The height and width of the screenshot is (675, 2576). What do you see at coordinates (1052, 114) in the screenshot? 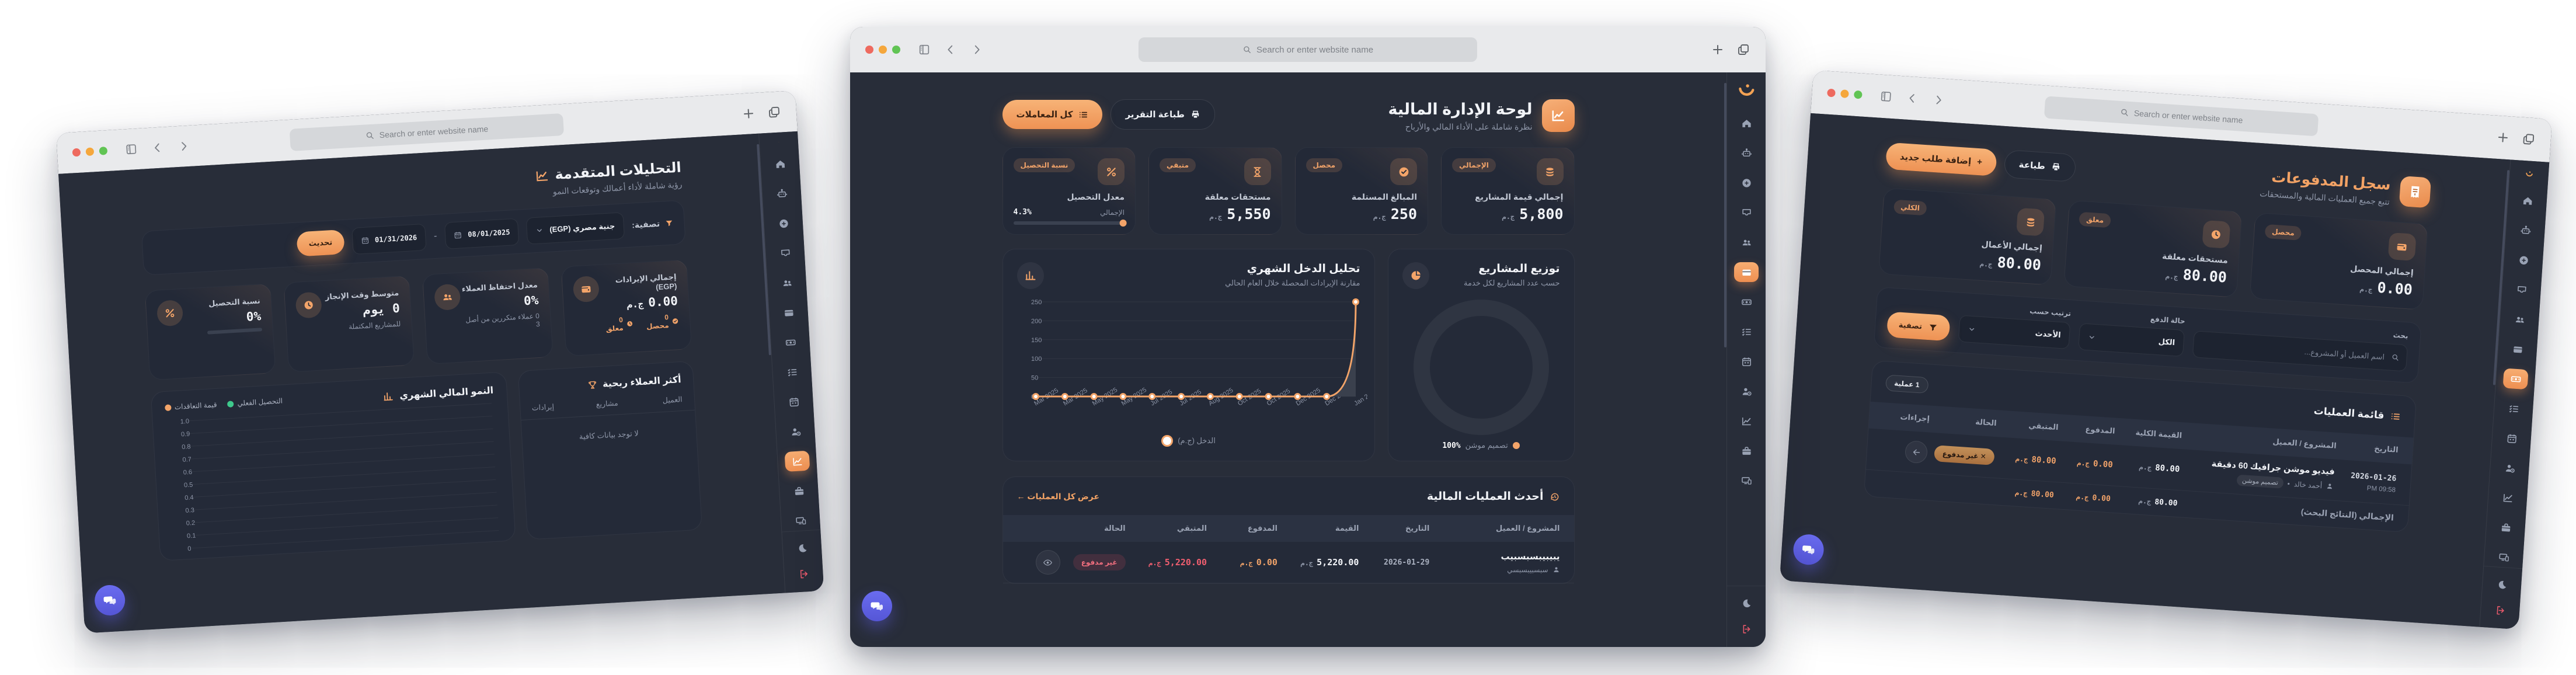
I see `all-transactions-button: كل المعاملات` at bounding box center [1052, 114].